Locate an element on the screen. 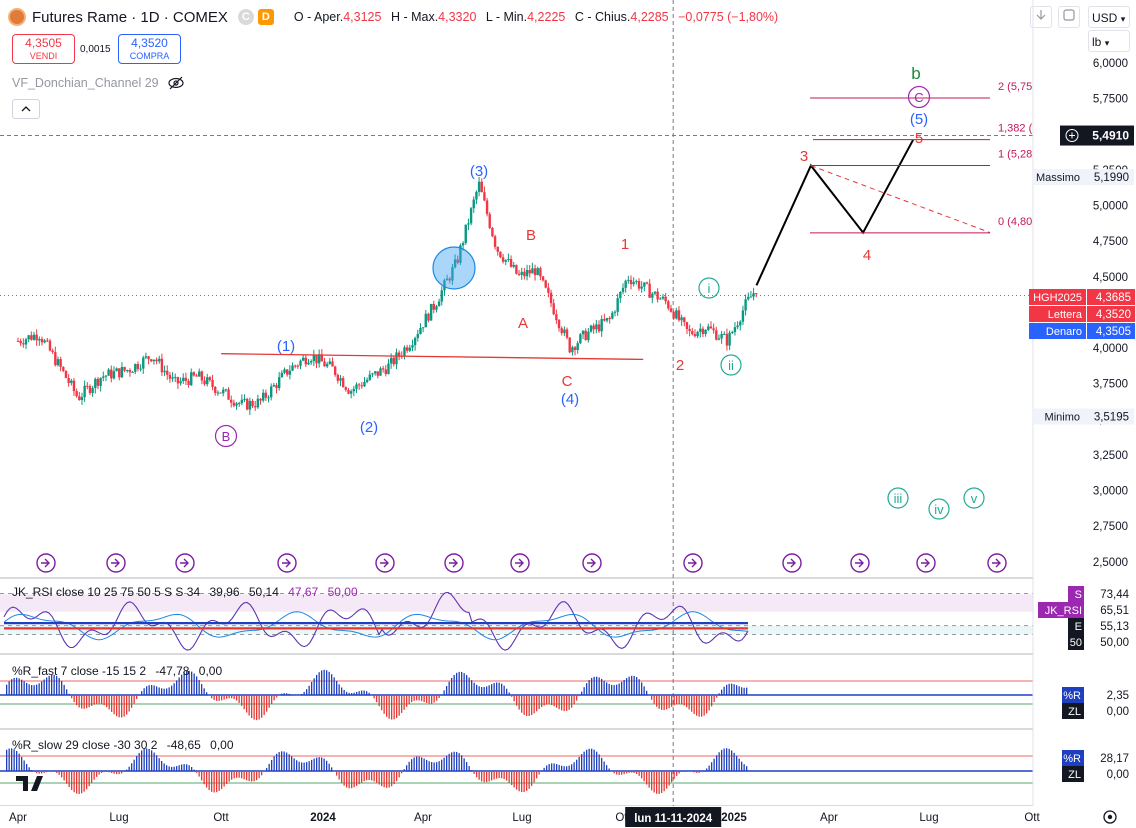 Image resolution: width=1136 pixels, height=828 pixels. low-value: 4,2225 is located at coordinates (546, 17).